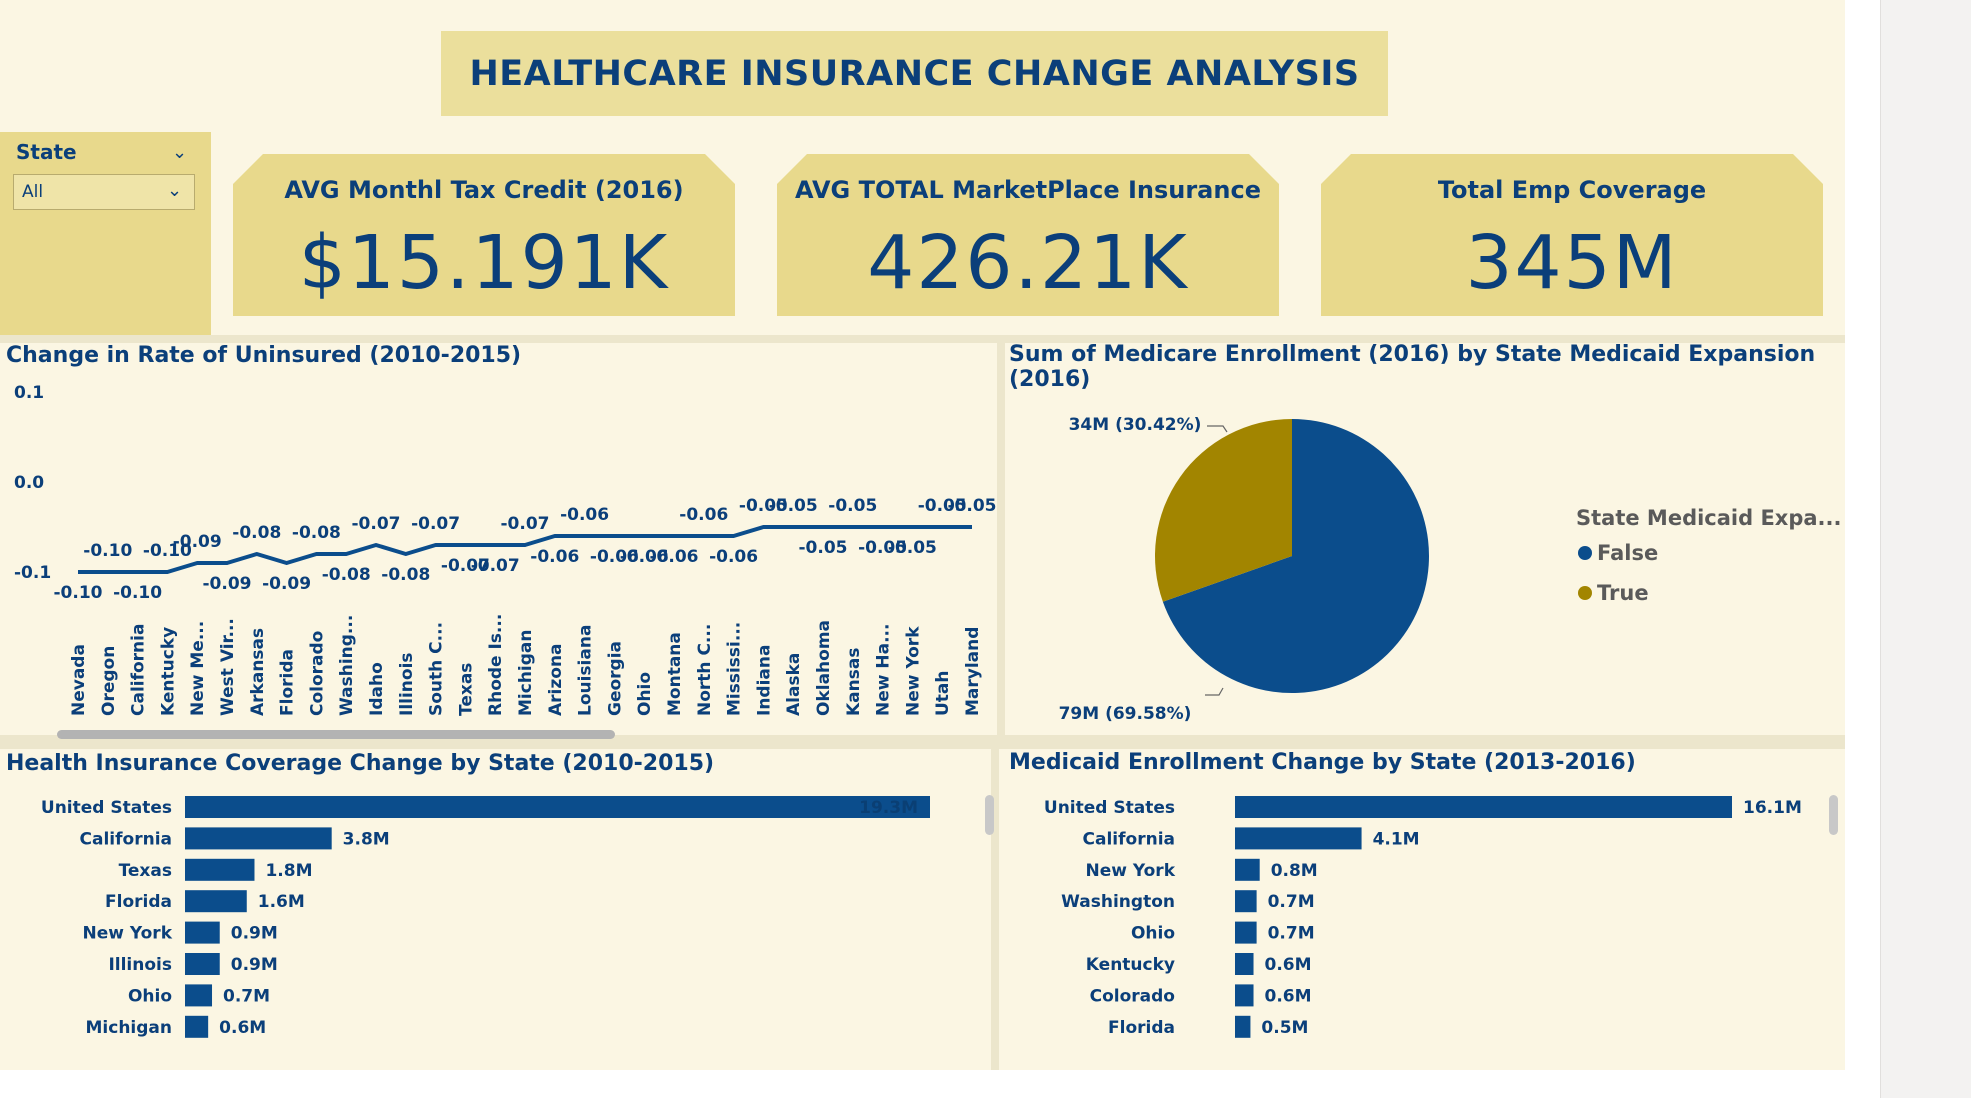 The width and height of the screenshot is (1971, 1098). What do you see at coordinates (586, 670) in the screenshot?
I see `x-tick-label: Louisiana` at bounding box center [586, 670].